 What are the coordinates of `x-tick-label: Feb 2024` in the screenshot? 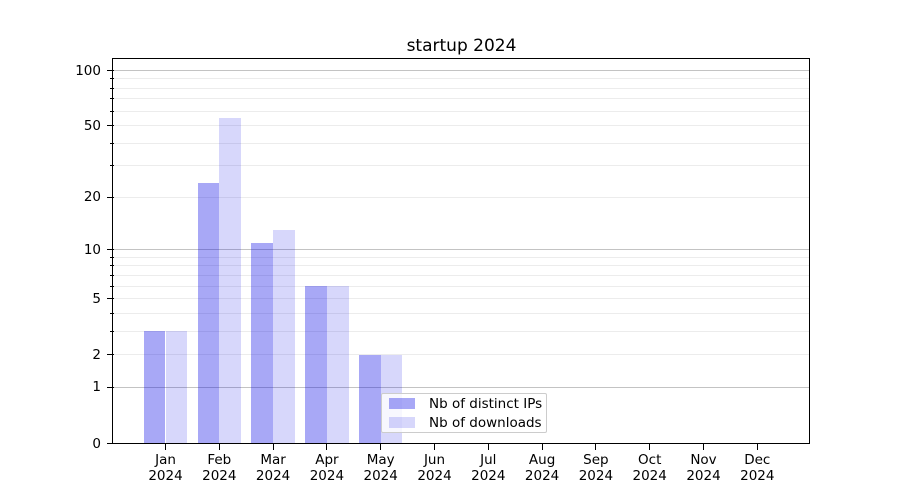 It's located at (219, 468).